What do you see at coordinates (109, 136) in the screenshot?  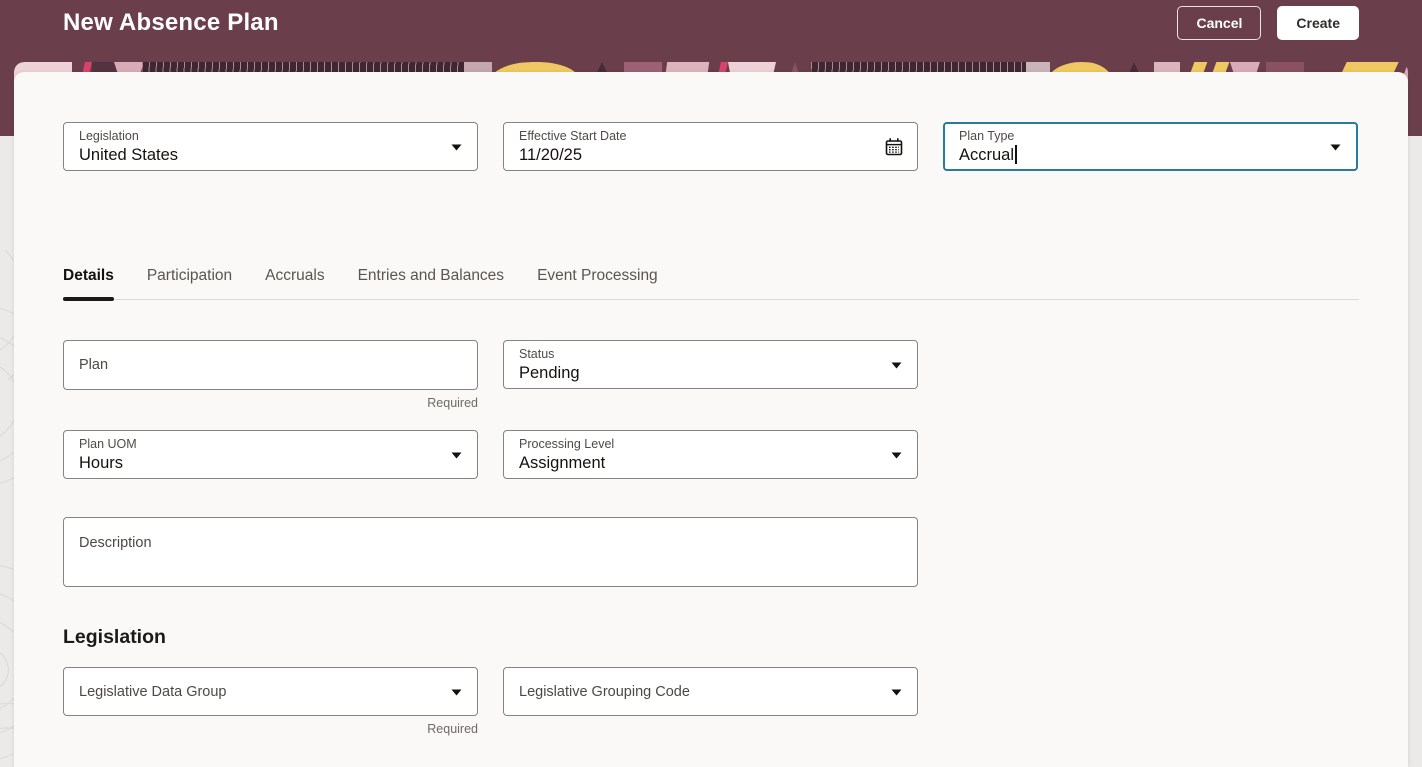 I see `legislation-label: Legislation` at bounding box center [109, 136].